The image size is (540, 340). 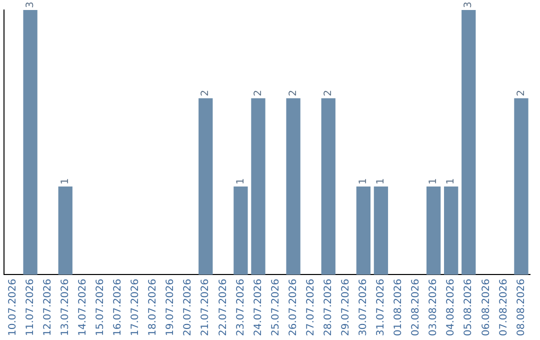 I want to click on x-tick-label: 26.07.2026, so click(x=293, y=307).